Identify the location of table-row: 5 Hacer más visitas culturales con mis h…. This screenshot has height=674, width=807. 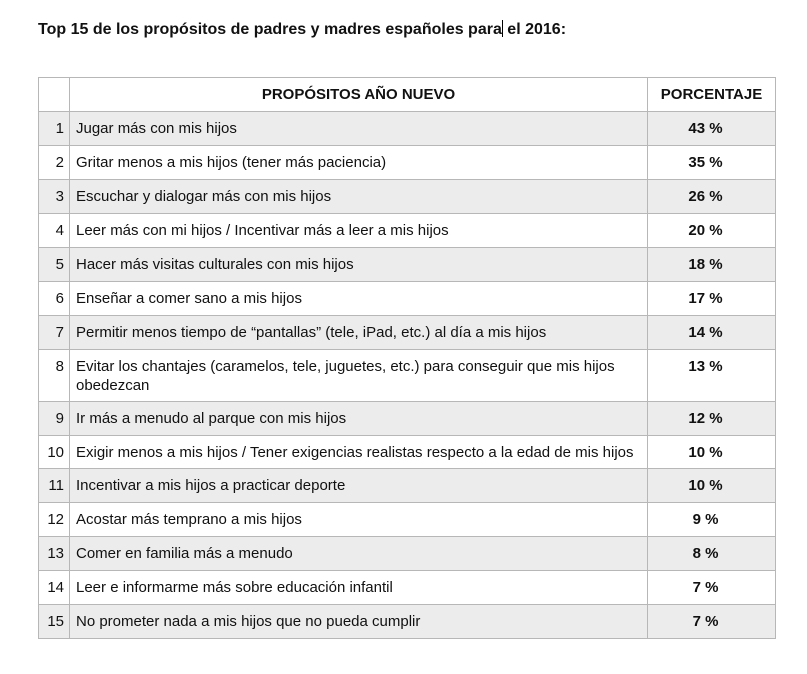
(407, 264).